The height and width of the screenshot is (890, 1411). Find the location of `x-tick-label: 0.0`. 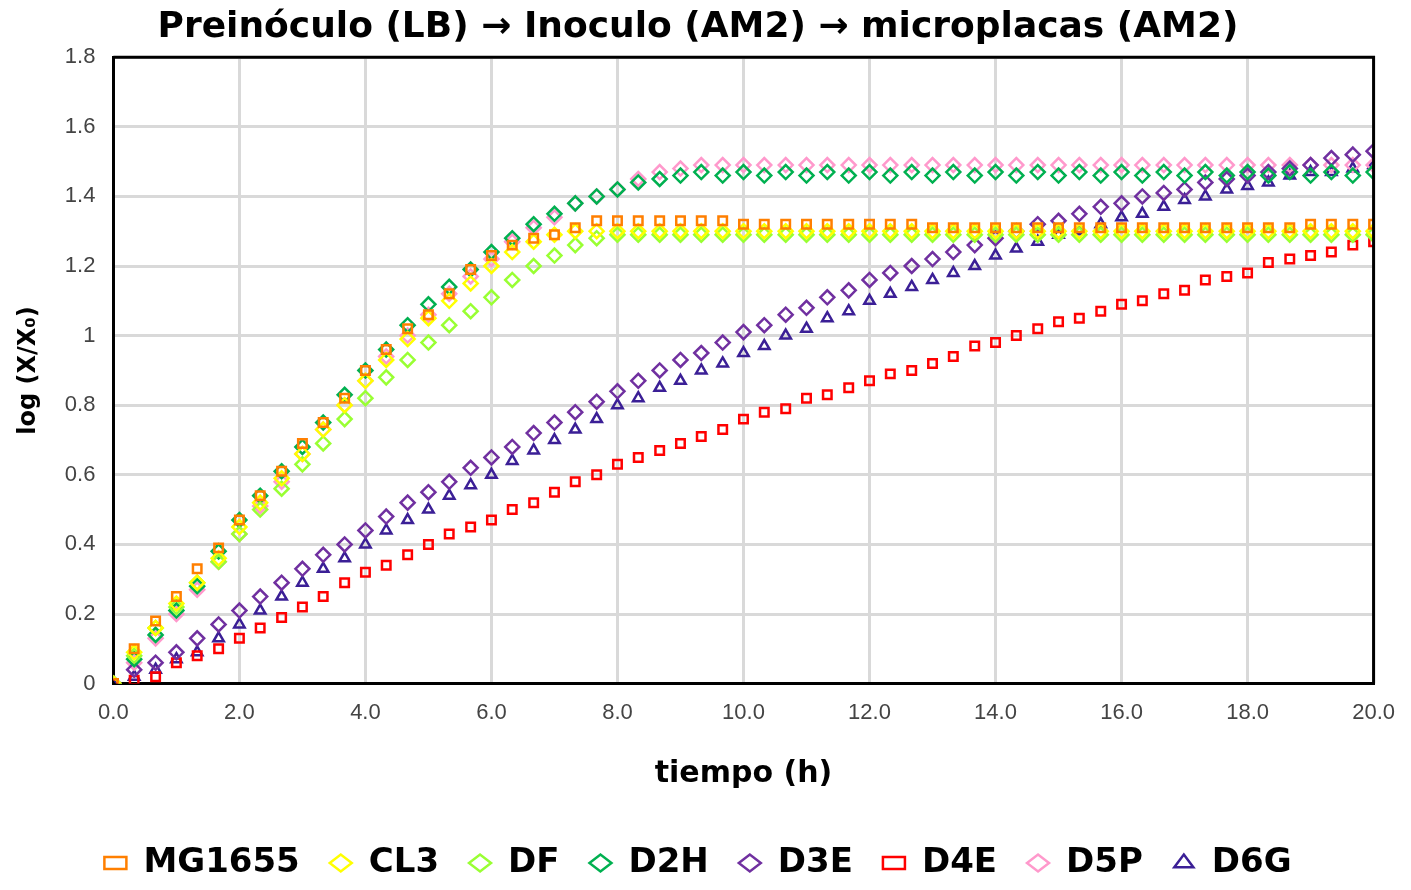

x-tick-label: 0.0 is located at coordinates (113, 711).